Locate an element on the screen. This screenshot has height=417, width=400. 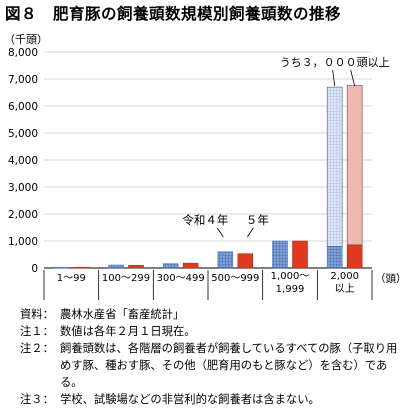
x-tick-label: 500〜999 is located at coordinates (235, 278).